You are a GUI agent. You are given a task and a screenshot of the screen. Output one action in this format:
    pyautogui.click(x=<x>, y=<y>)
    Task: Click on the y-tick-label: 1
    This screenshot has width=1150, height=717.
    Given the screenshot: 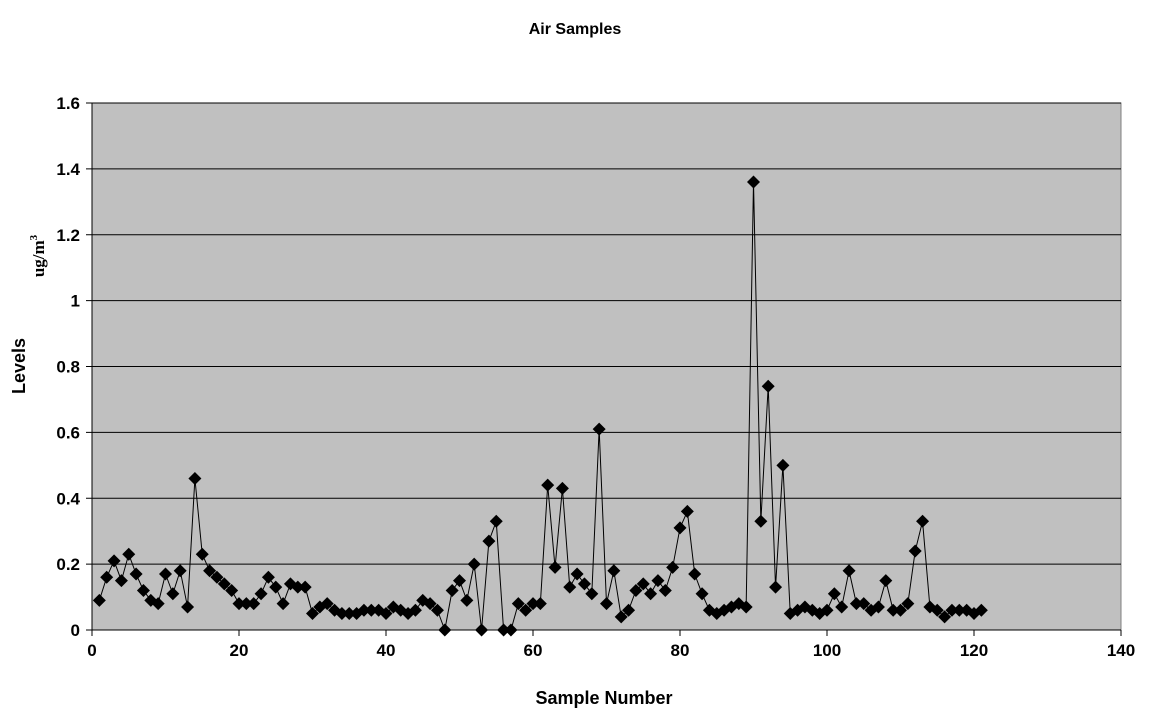 What is the action you would take?
    pyautogui.click(x=75, y=301)
    